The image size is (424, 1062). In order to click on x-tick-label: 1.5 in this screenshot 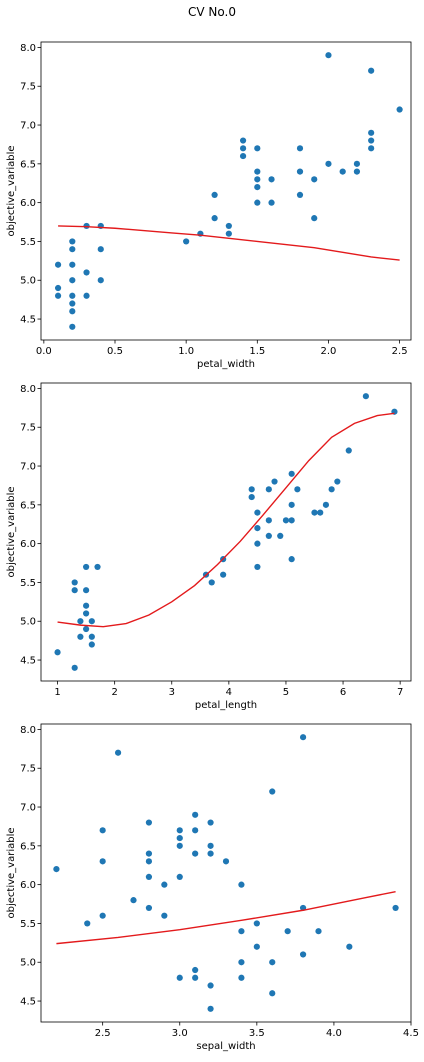, I will do `click(257, 351)`.